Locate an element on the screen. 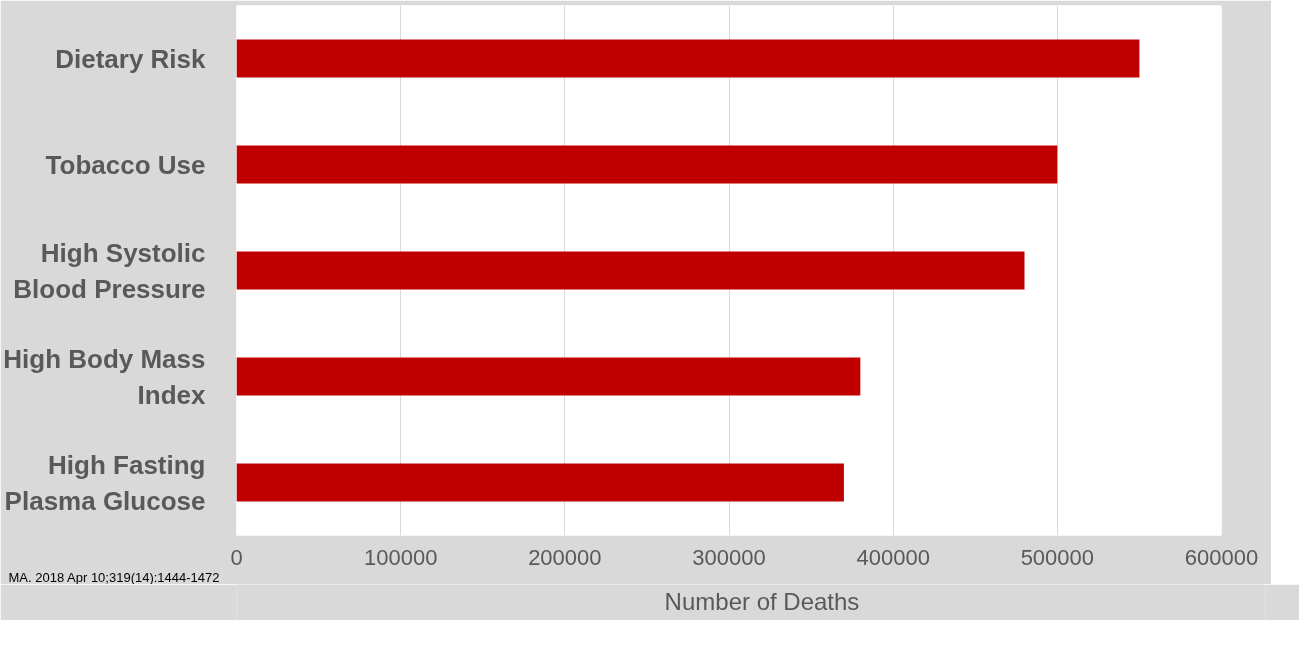 This screenshot has height=660, width=1299. text: Number of Deaths is located at coordinates (762, 602).